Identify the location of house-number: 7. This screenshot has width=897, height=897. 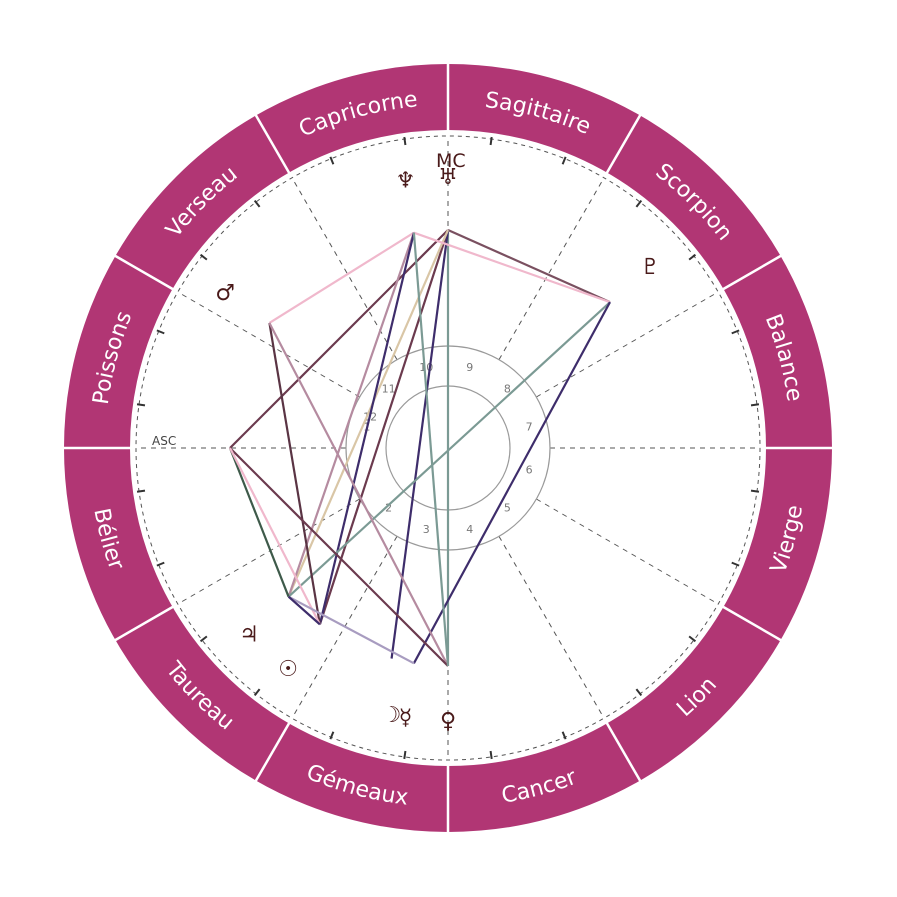
(529, 426).